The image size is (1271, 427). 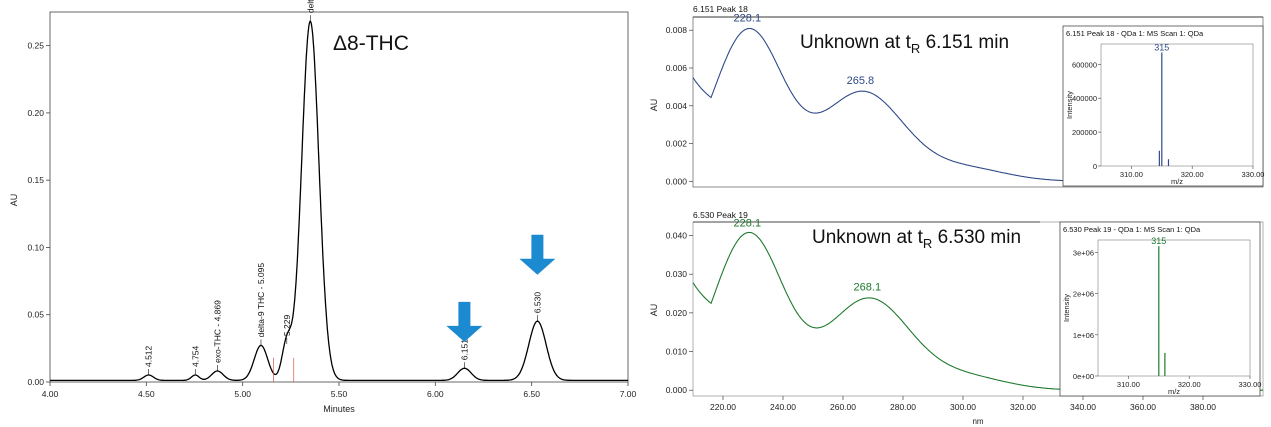 What do you see at coordinates (677, 30) in the screenshot?
I see `y-tick-label: 0.008` at bounding box center [677, 30].